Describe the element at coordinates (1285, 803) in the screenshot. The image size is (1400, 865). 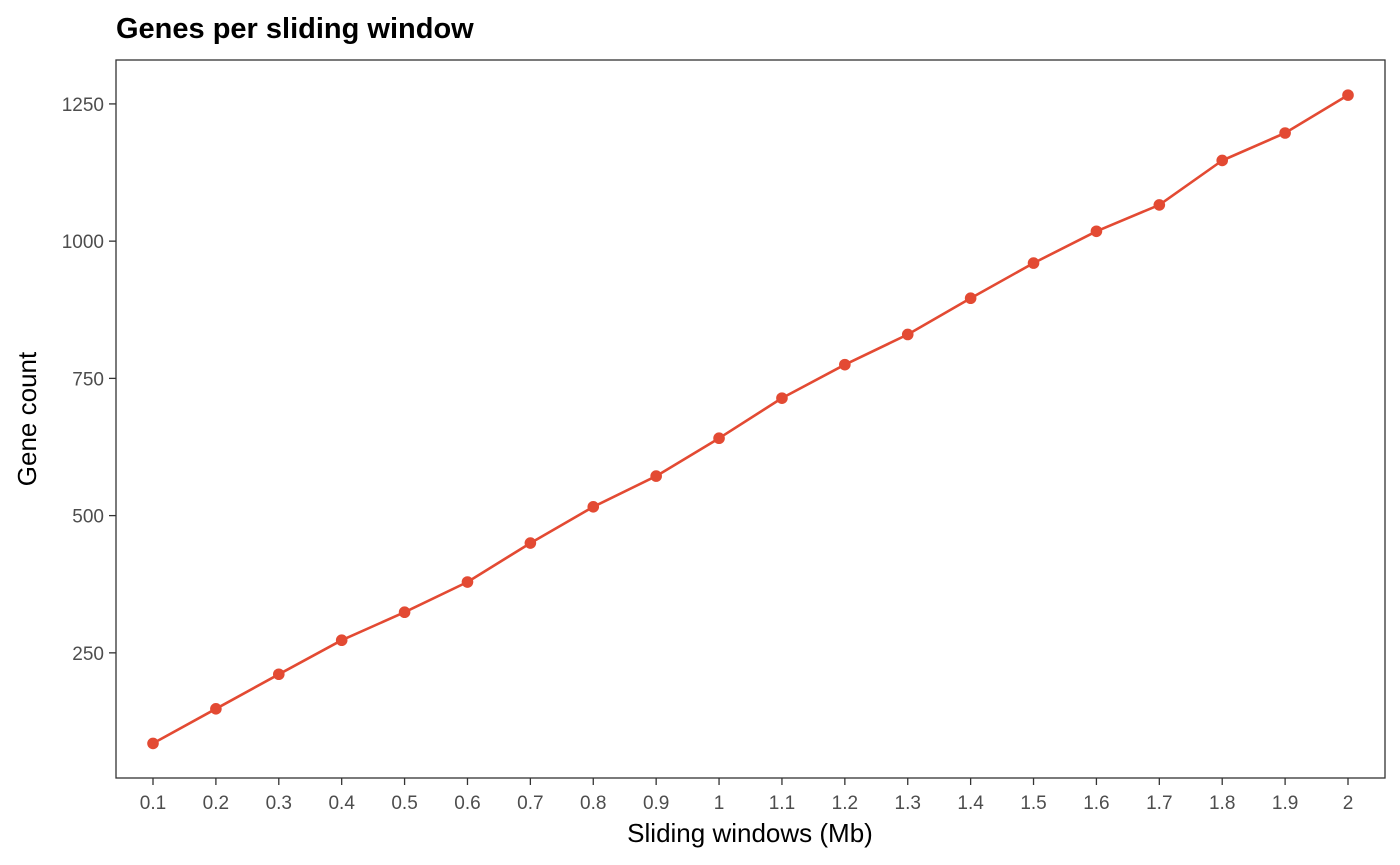
I see `x-tick-label: 1.9` at that location.